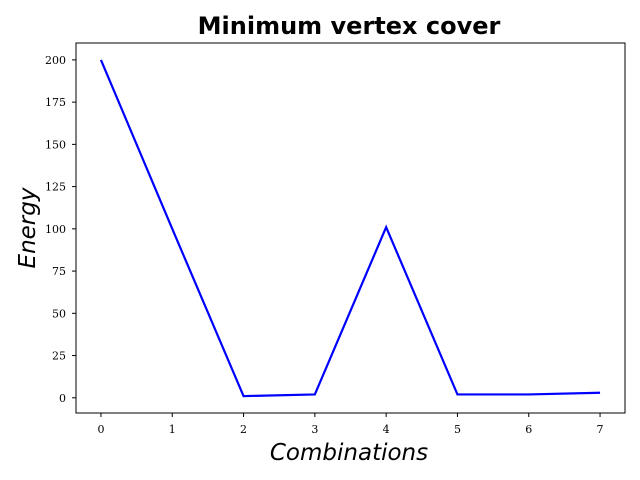  Describe the element at coordinates (600, 429) in the screenshot. I see `x-tick-label: 7` at that location.